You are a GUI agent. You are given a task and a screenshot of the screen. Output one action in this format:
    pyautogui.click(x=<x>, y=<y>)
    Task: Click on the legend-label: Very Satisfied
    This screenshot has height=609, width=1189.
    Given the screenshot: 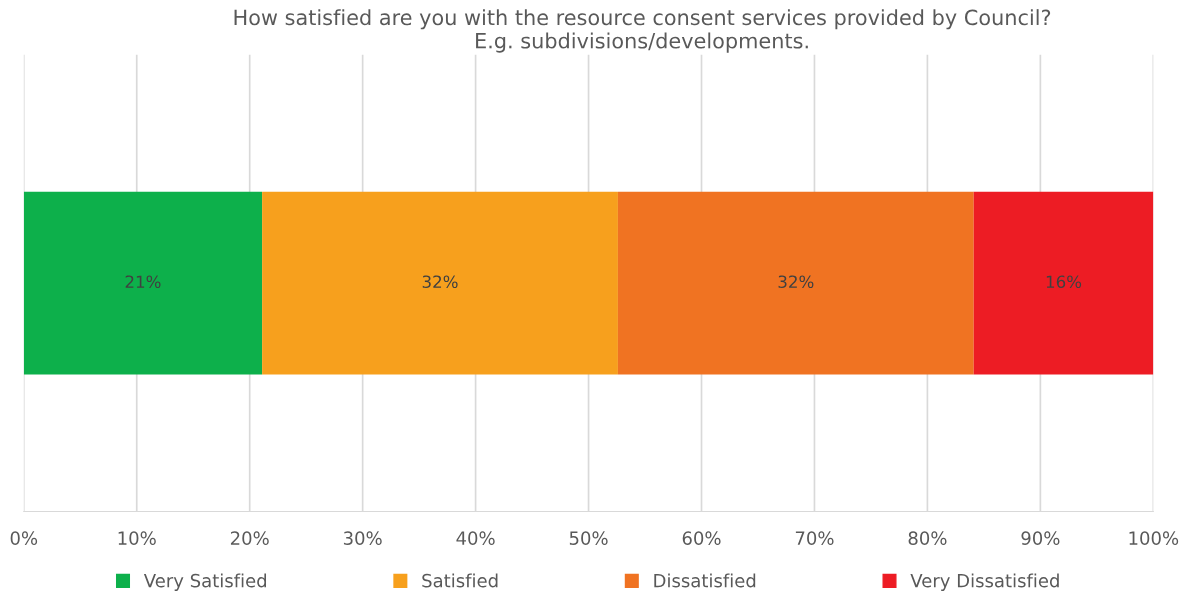 What is the action you would take?
    pyautogui.click(x=205, y=582)
    